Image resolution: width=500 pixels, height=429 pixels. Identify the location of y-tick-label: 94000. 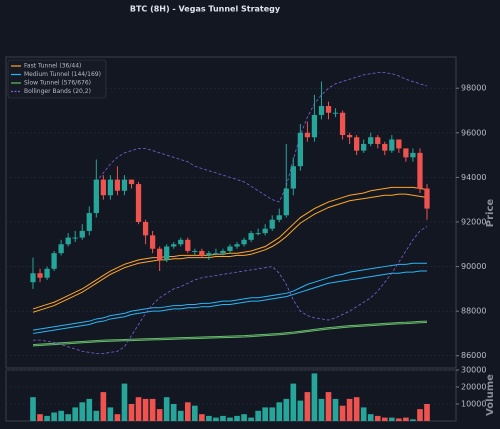
(473, 177).